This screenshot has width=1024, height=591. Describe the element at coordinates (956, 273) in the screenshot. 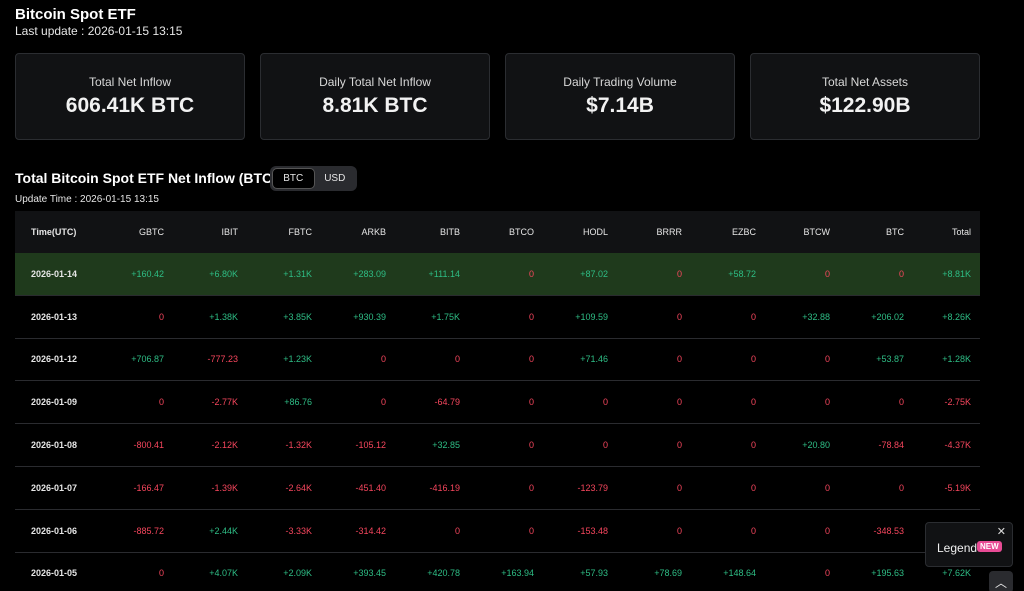

I see `table-cell: +8.81K` at that location.